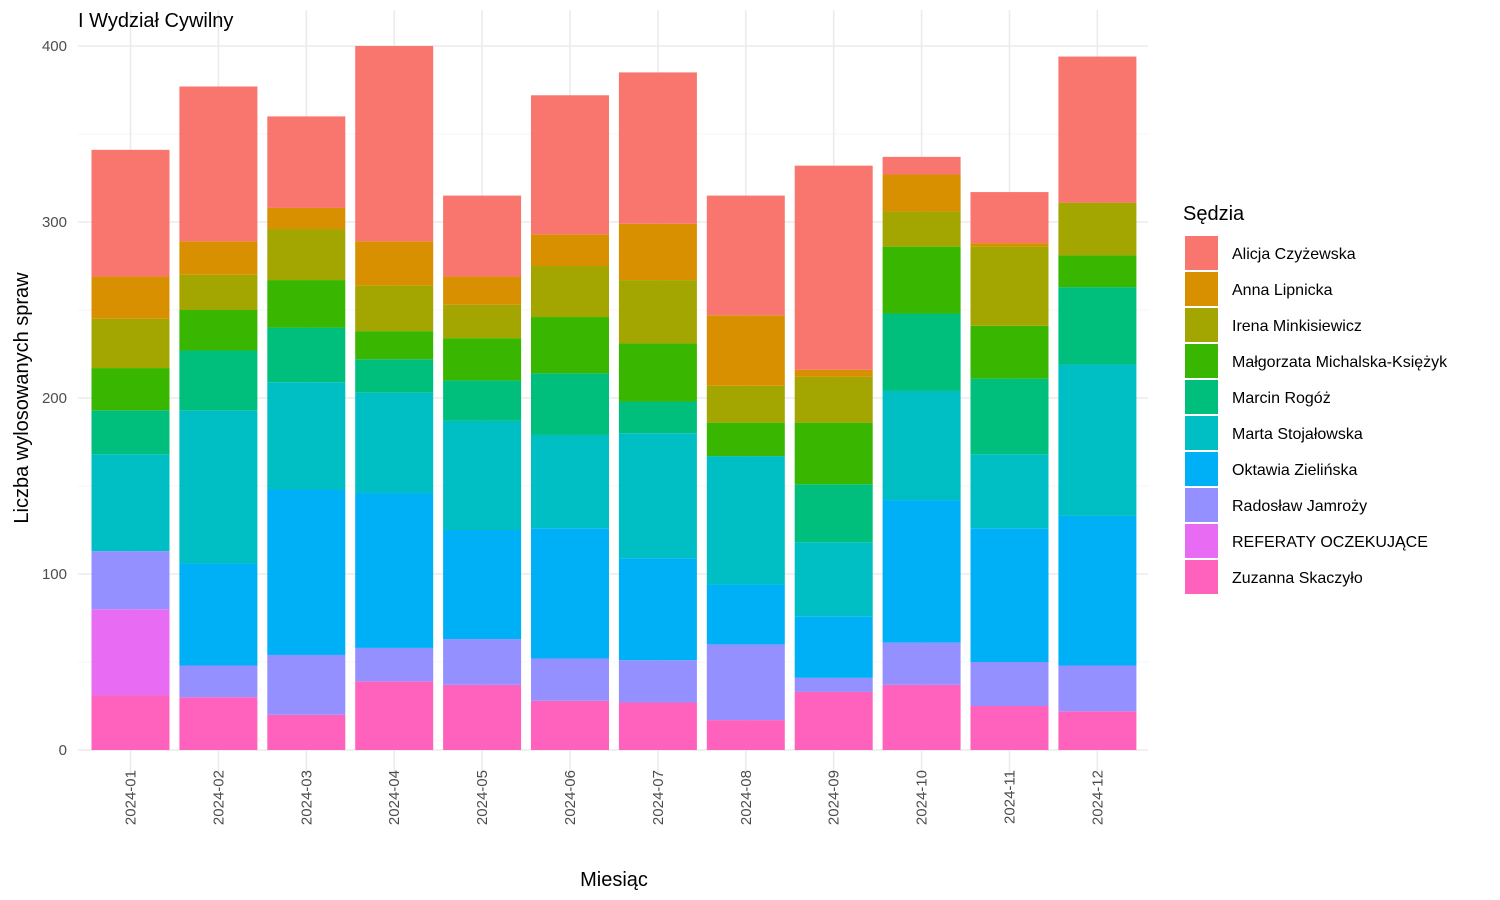 The image size is (1500, 900). Describe the element at coordinates (54, 222) in the screenshot. I see `y-tick-label: 300` at that location.